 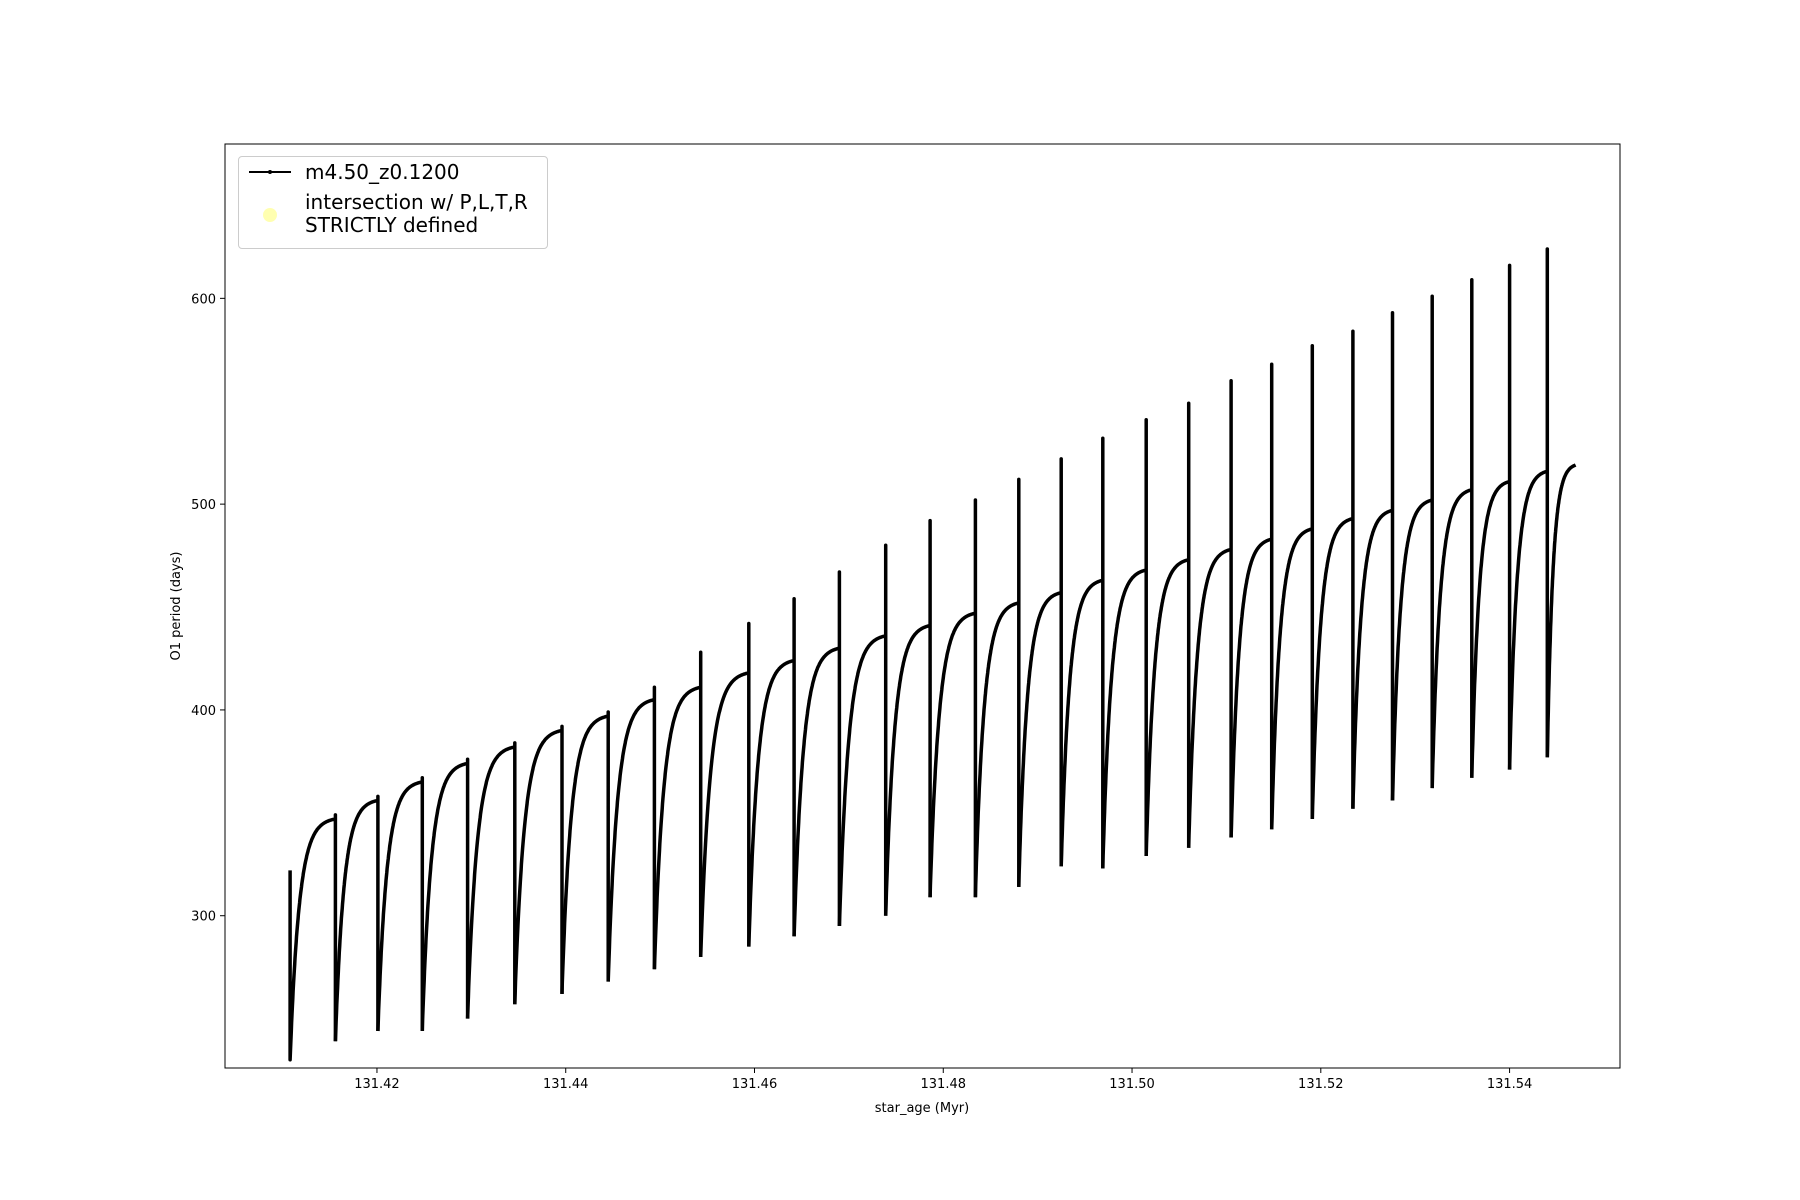 I want to click on legend-entry-intersection: intersection w/ P,L,T,R STRICTLY defined, so click(x=393, y=216).